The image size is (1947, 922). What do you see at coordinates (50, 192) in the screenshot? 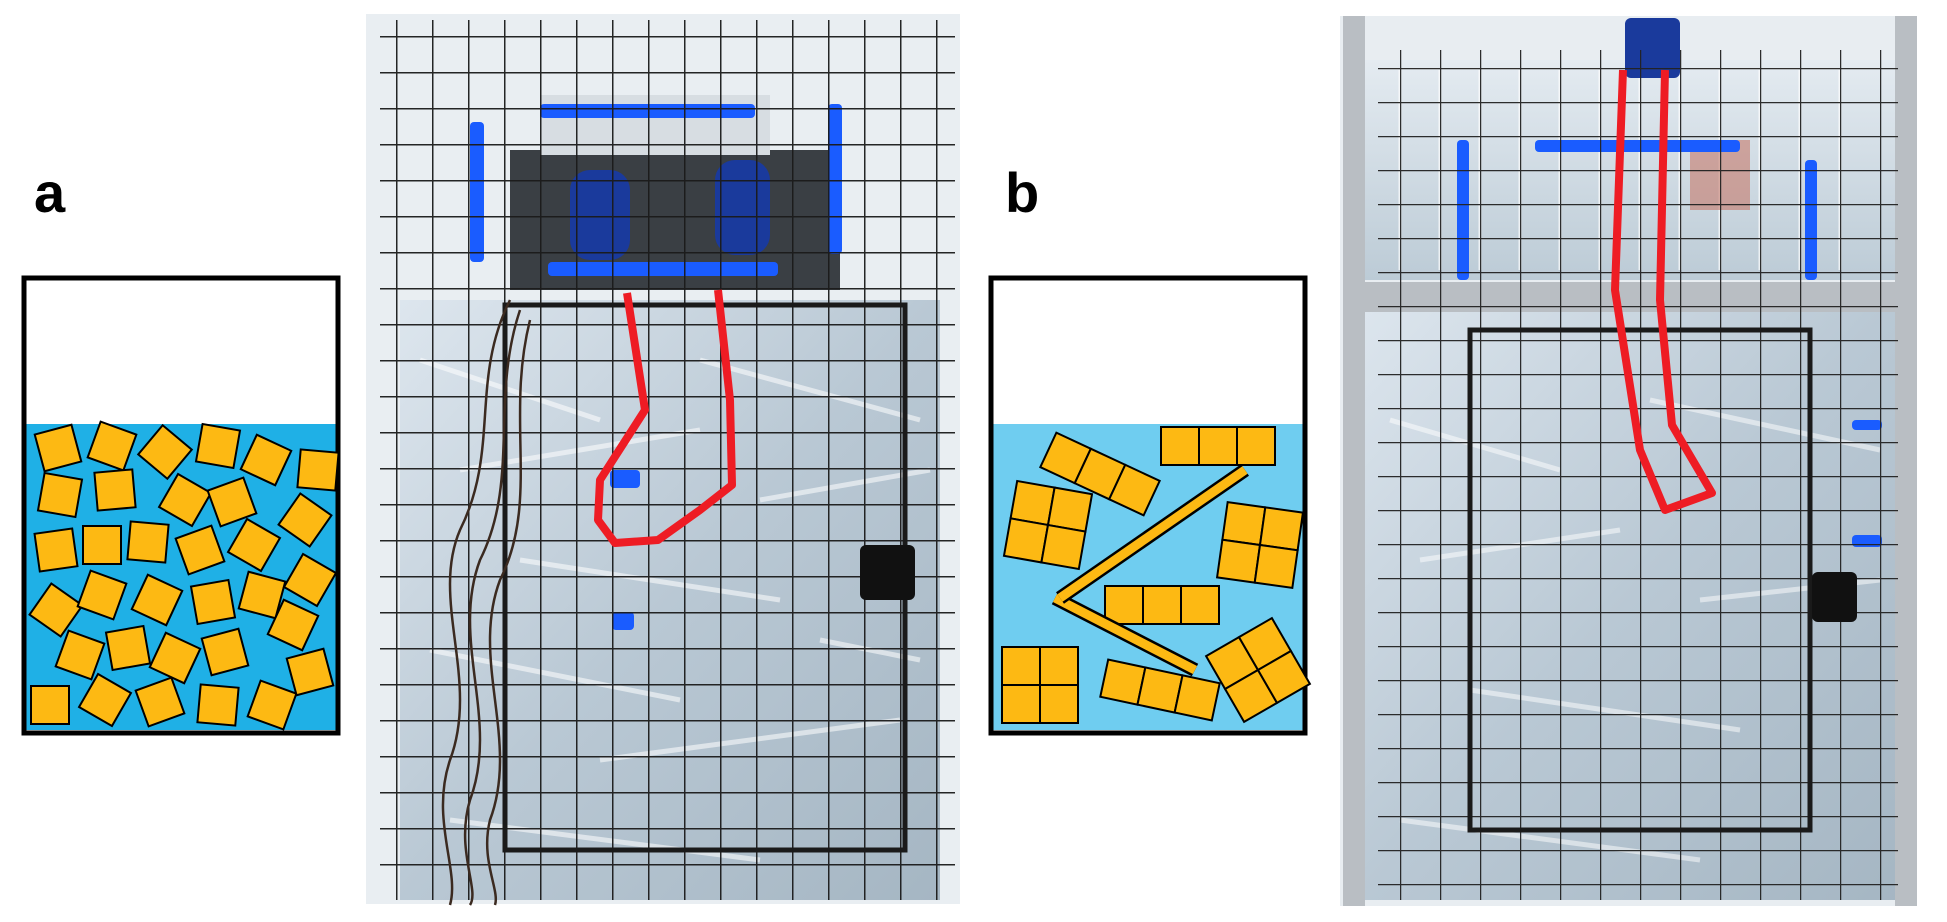
I see `panel-letter-a: a` at bounding box center [50, 192].